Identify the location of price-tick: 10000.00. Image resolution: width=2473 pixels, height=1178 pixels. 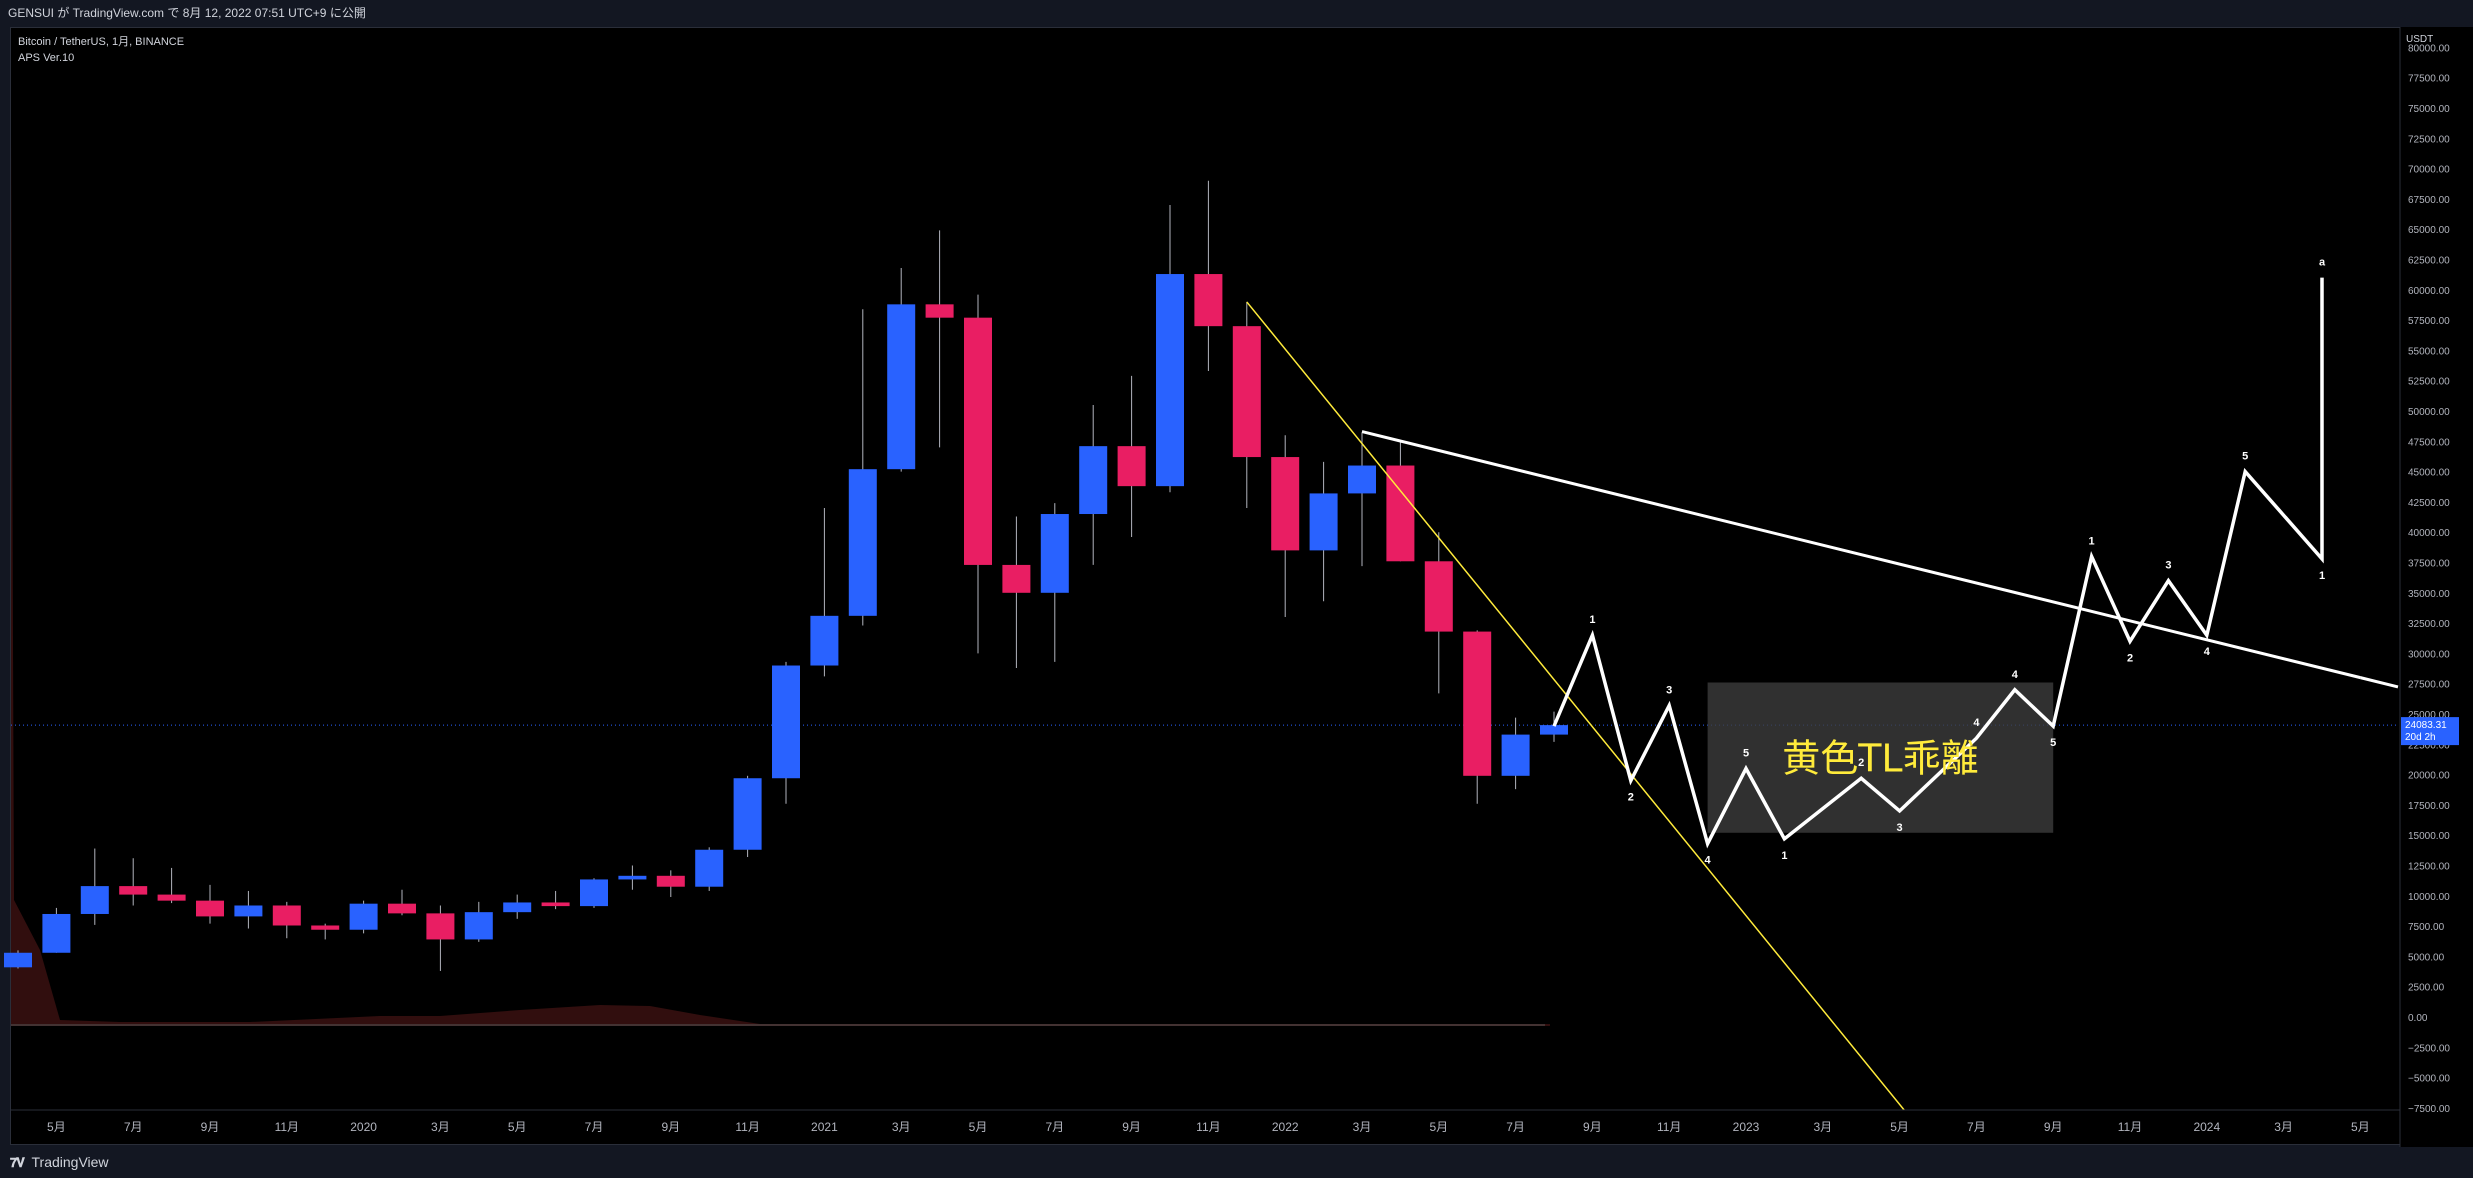
(2429, 897).